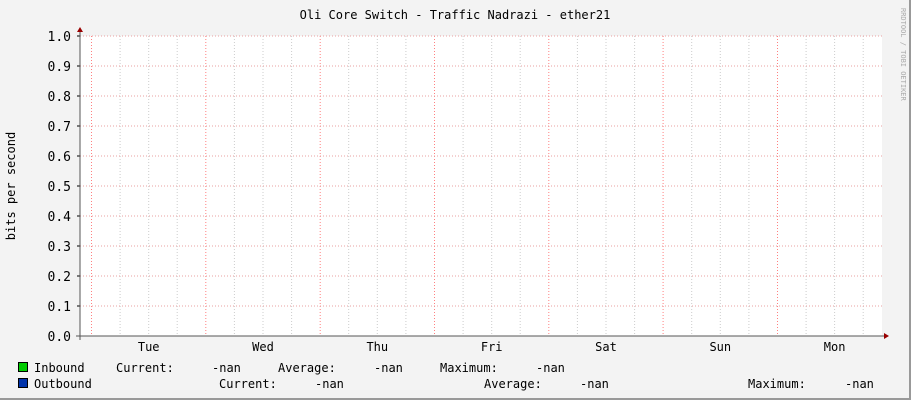 The image size is (911, 400). Describe the element at coordinates (903, 55) in the screenshot. I see `watermark: RRDTOOL / TOBI OETIKER` at that location.